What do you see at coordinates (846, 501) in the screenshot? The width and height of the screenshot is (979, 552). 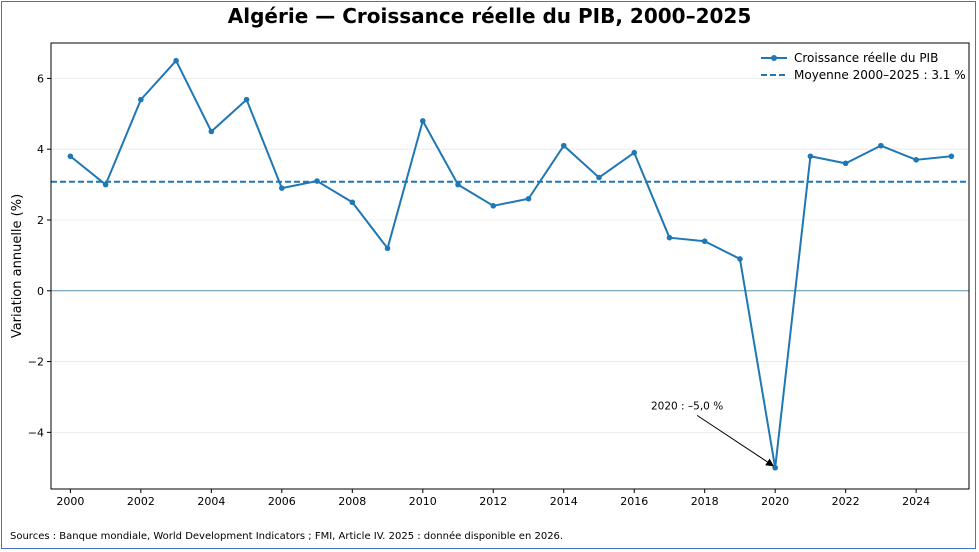 I see `x-tick-label: 2022` at bounding box center [846, 501].